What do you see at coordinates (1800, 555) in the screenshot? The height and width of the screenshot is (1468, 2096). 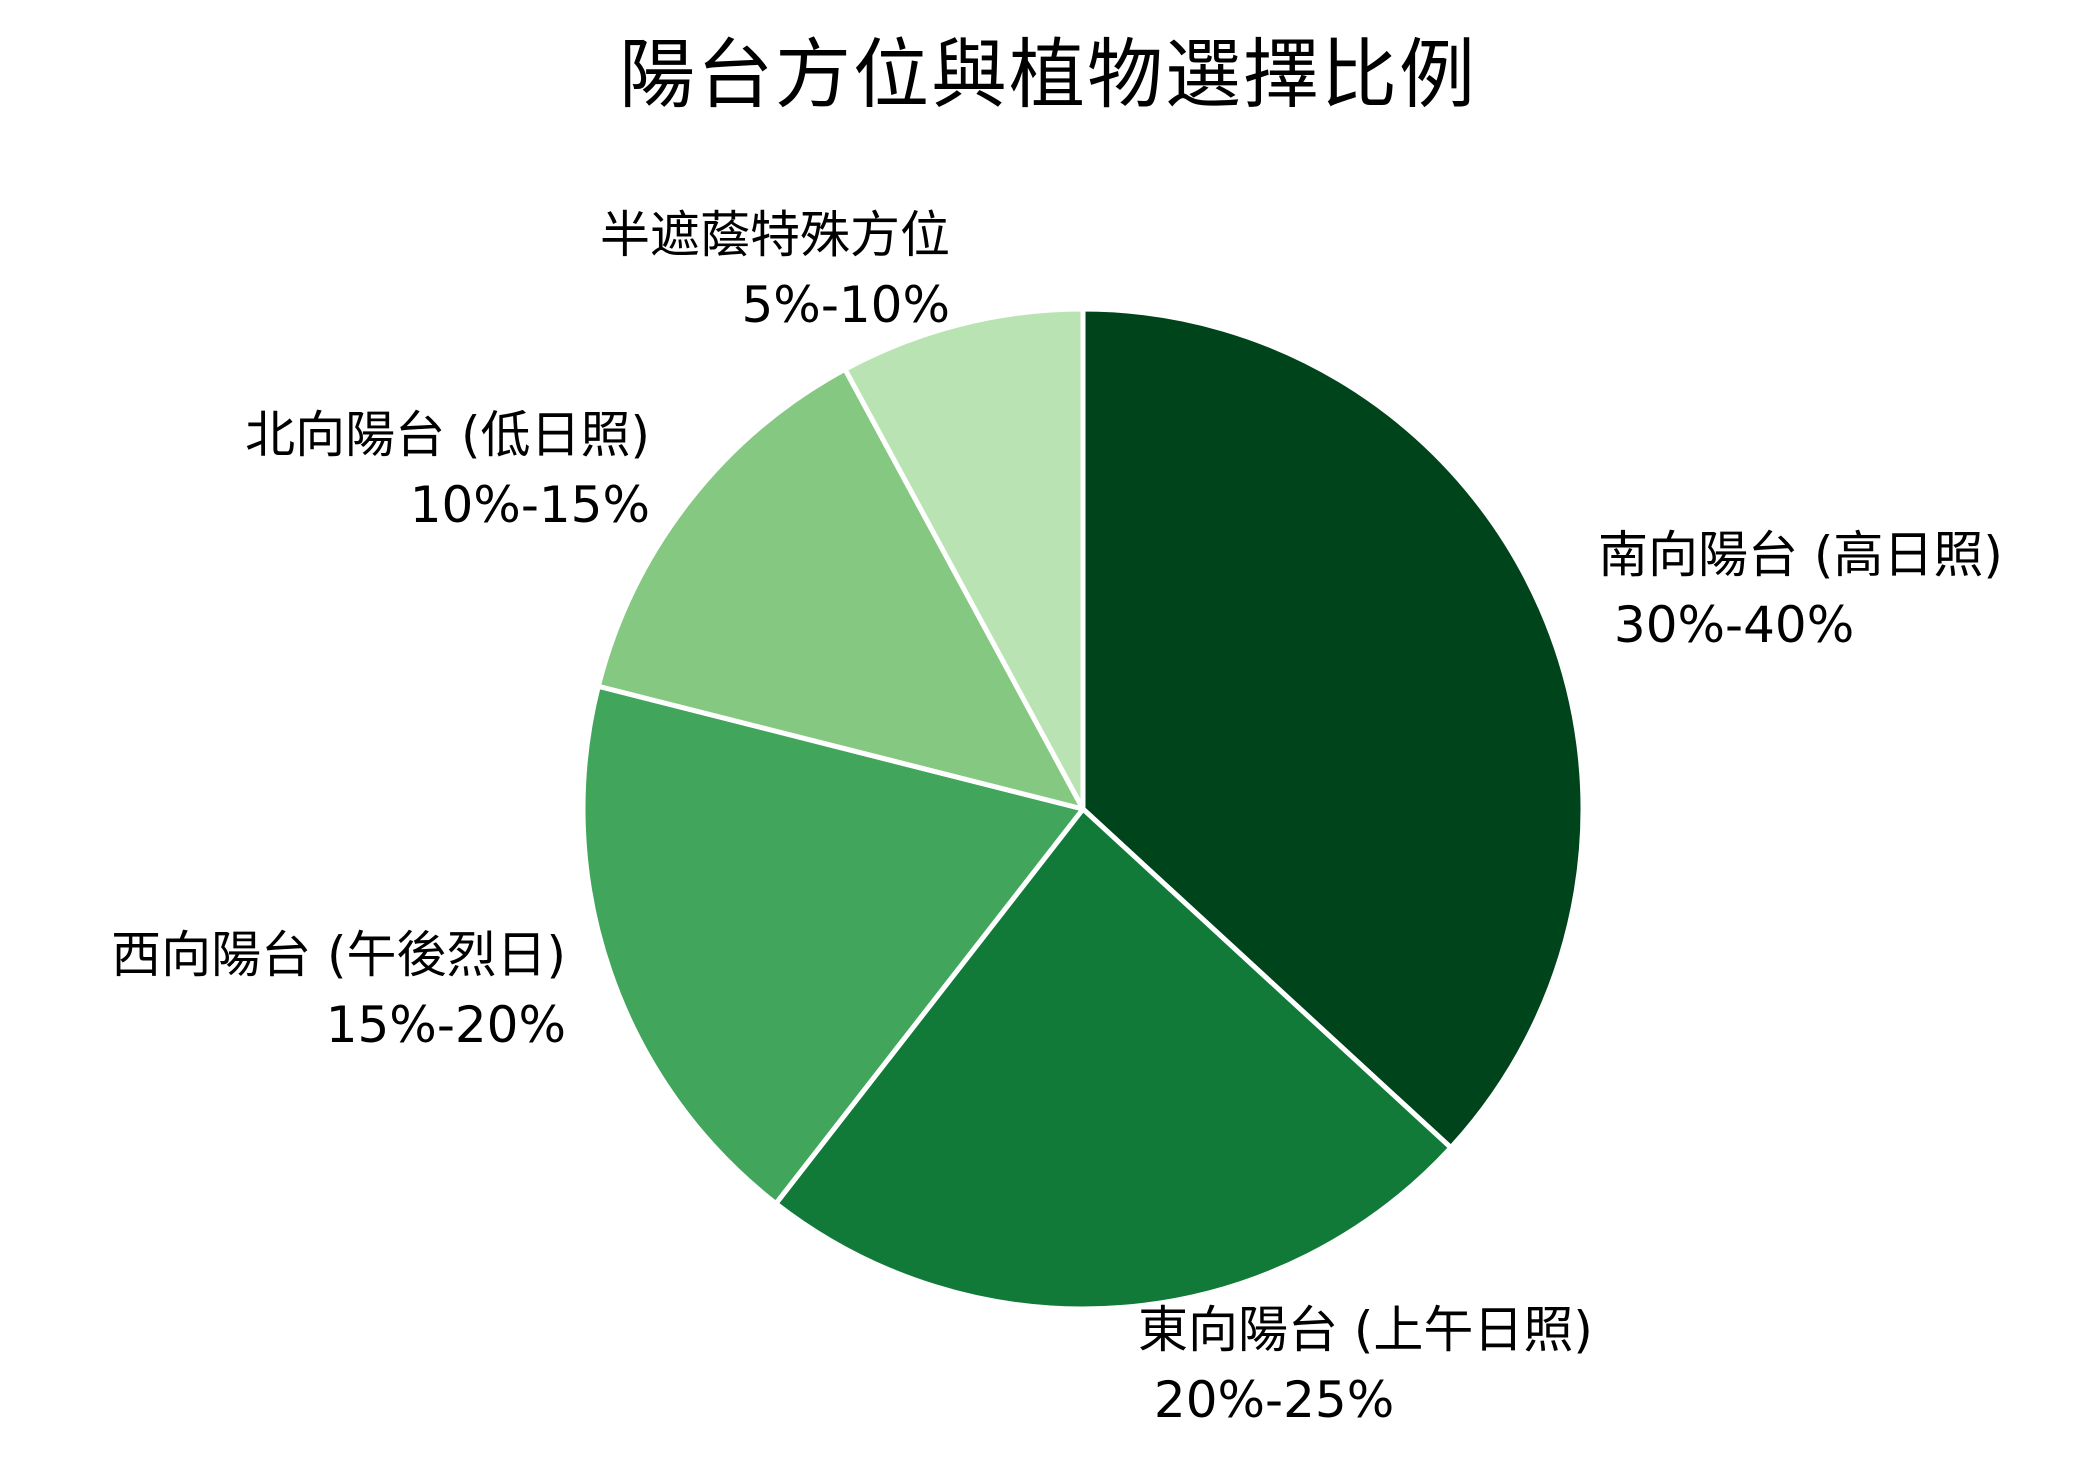 I see `label-south-name: 南向陽台 (高日照)` at bounding box center [1800, 555].